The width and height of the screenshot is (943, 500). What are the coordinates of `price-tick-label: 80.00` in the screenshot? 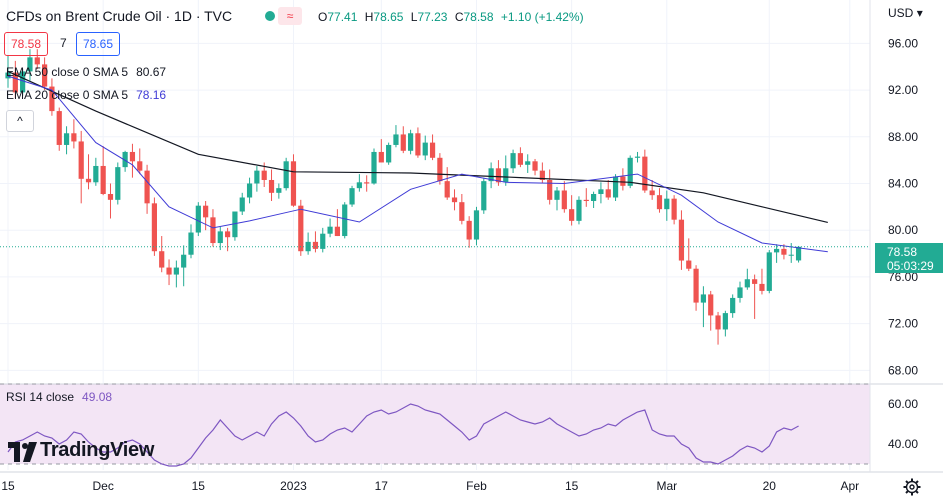 It's located at (903, 230).